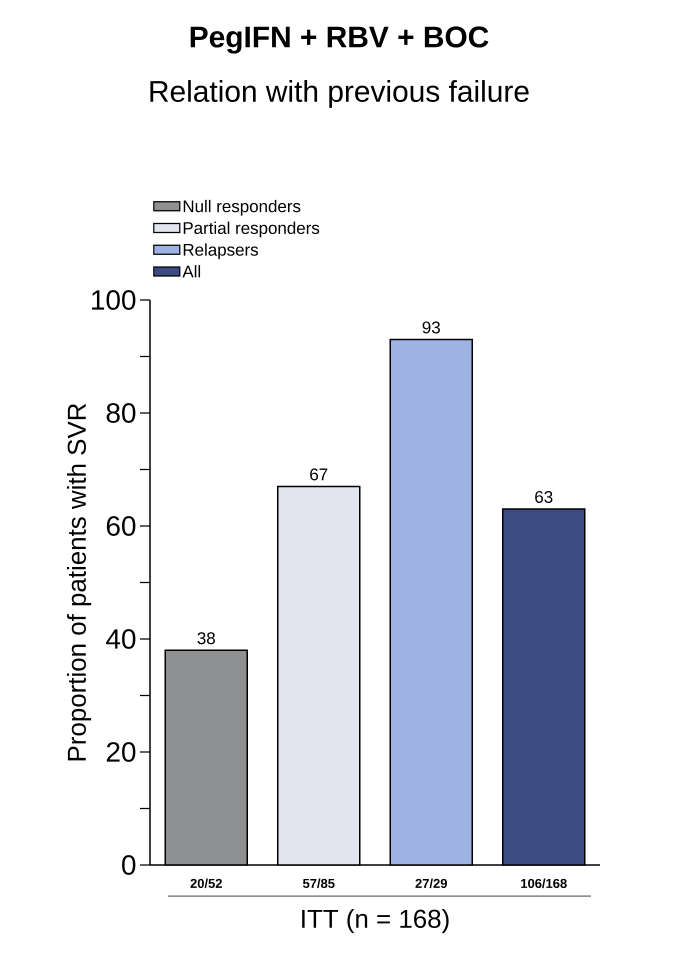 Image resolution: width=679 pixels, height=962 pixels. Describe the element at coordinates (252, 230) in the screenshot. I see `legend-label: Partial responders` at that location.